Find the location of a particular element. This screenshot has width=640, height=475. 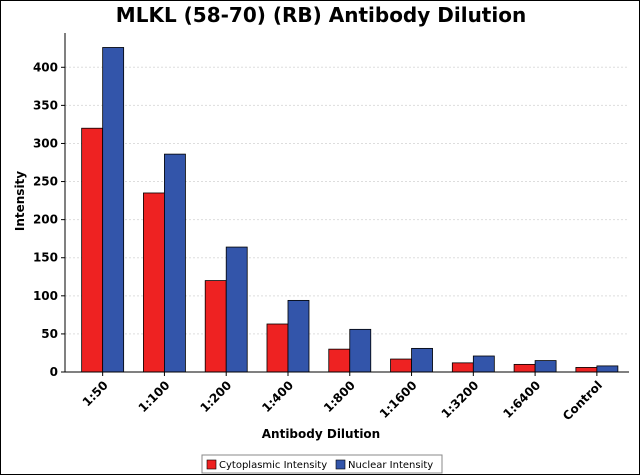

legend-box is located at coordinates (322, 464).